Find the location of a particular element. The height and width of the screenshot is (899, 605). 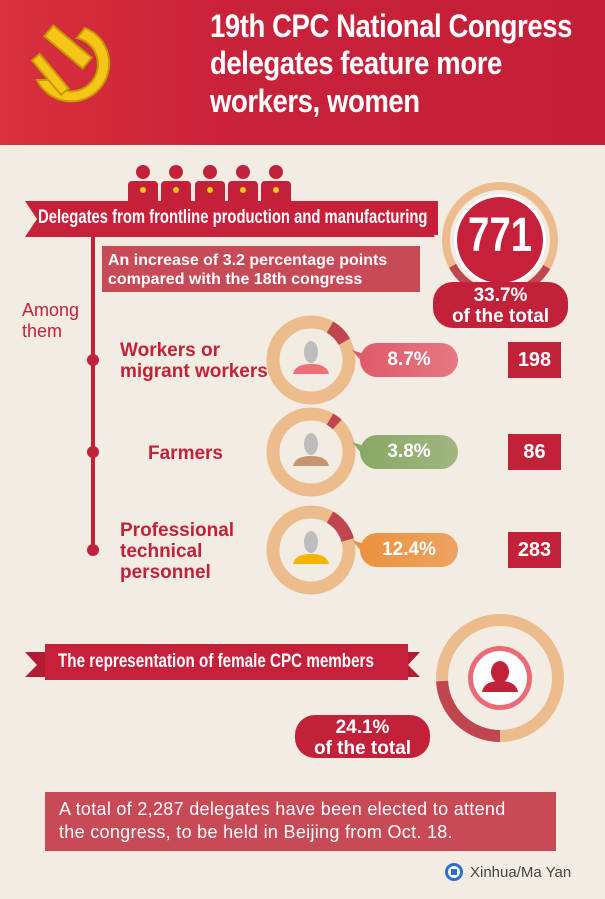

category-label: Professional technical personnel is located at coordinates (177, 551).